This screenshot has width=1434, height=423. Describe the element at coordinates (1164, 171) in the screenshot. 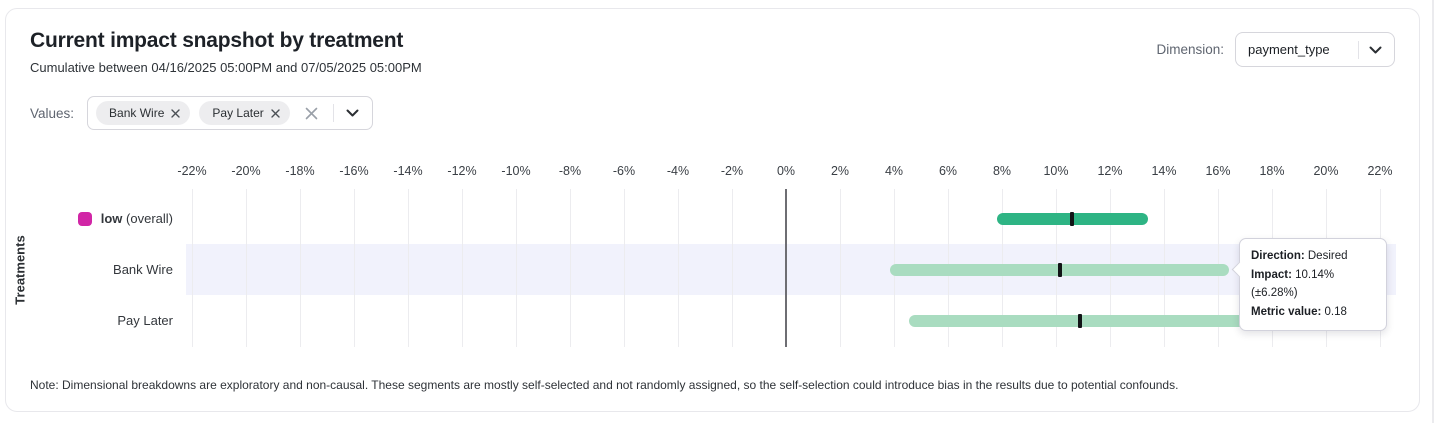

I see `x-axis-tick-label: 14%` at that location.